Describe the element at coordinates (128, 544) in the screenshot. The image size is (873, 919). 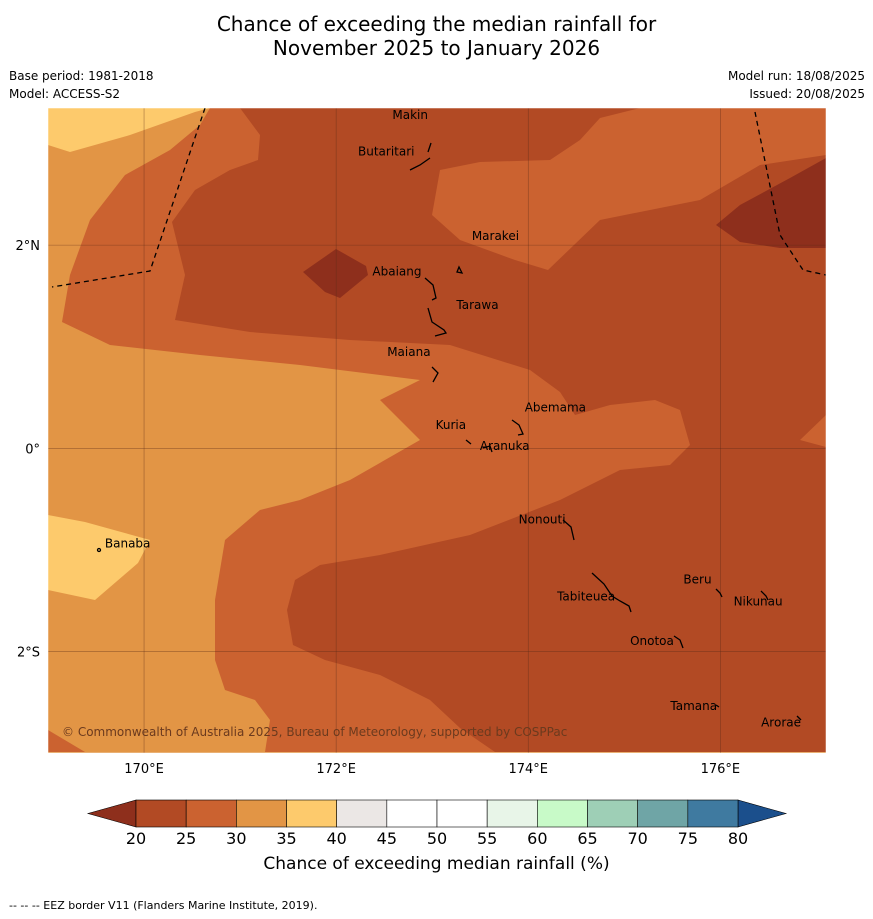
I see `place-label: Banaba` at that location.